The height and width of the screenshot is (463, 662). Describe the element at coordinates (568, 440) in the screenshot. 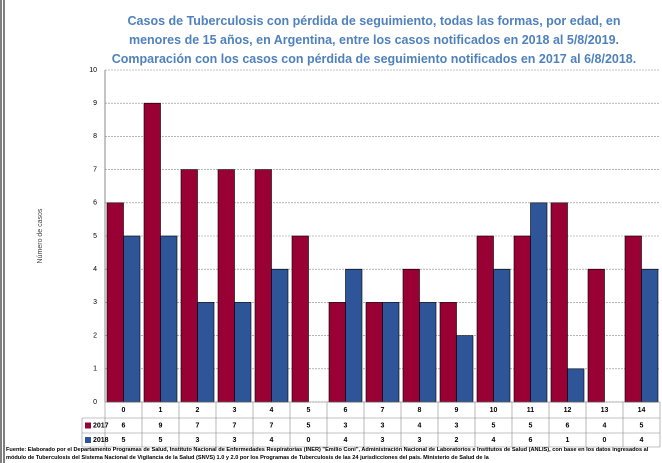

I see `table-value: 1` at that location.